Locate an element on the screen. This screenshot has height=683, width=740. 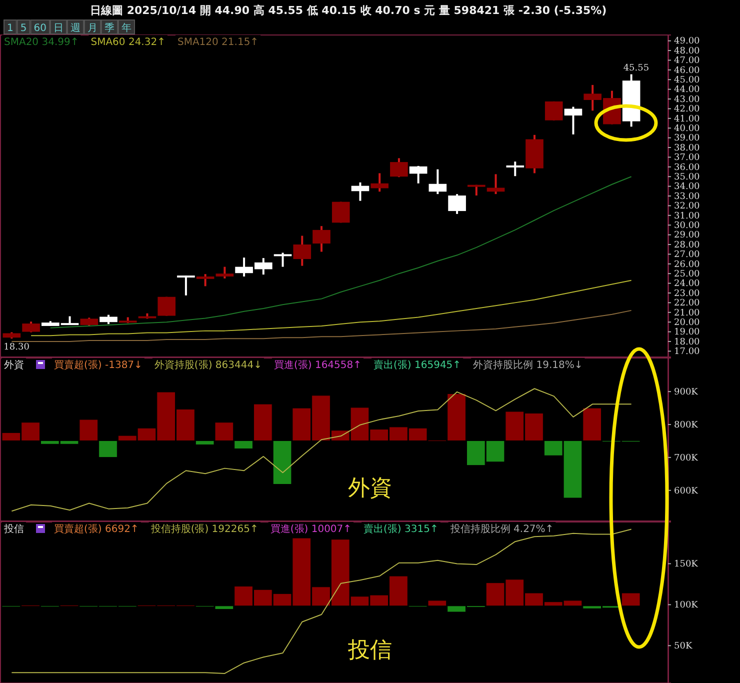
y-tick-label: 41.00 is located at coordinates (687, 119).